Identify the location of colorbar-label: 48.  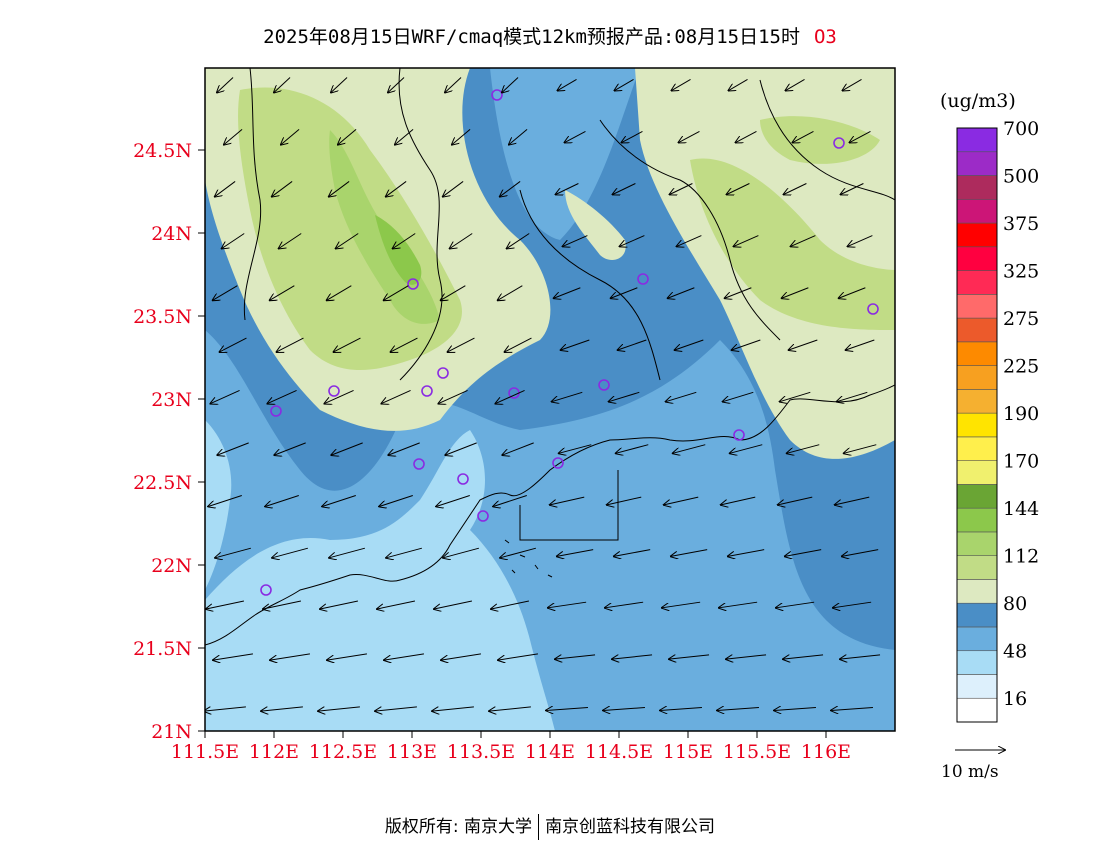
(1015, 652).